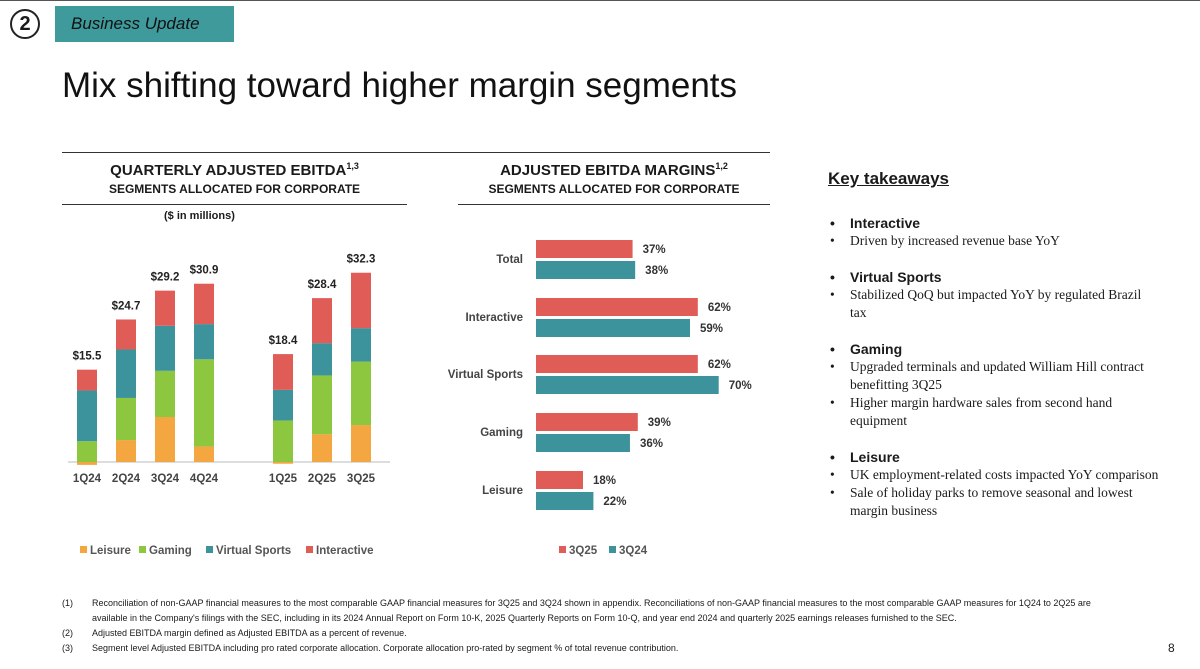 The width and height of the screenshot is (1200, 669). I want to click on bar-gaming-3q24, so click(165, 393).